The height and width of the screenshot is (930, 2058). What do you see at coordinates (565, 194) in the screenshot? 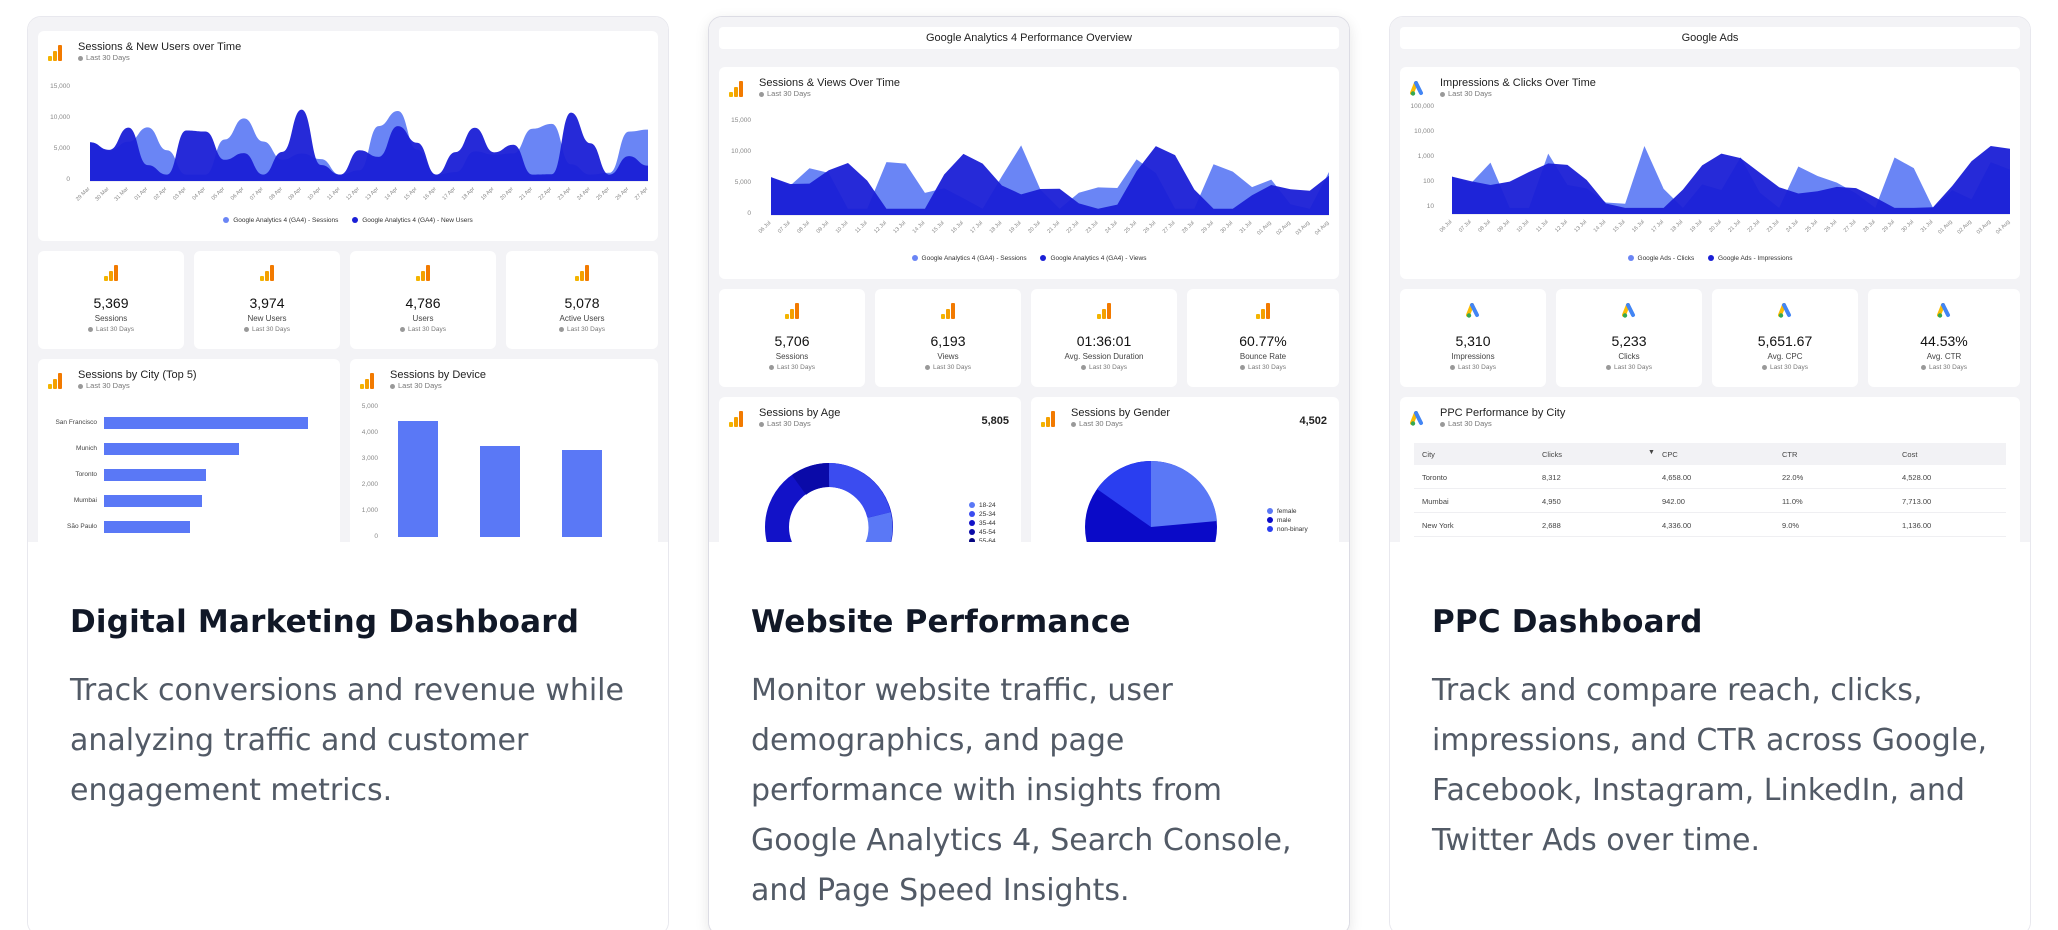
I see `x-tick-label: 23 Apr` at bounding box center [565, 194].